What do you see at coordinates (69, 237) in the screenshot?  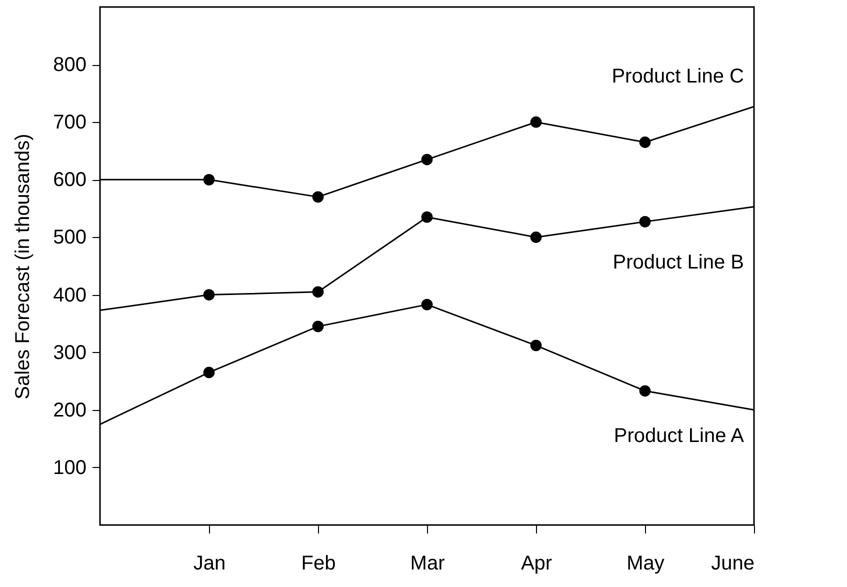 I see `y-tick-label: 500` at bounding box center [69, 237].